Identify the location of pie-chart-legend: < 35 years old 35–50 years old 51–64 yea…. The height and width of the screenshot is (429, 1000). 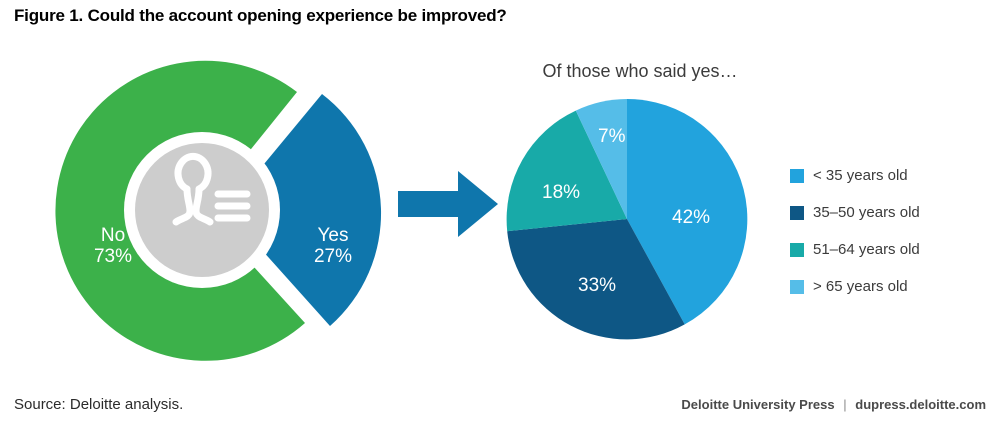
(890, 231).